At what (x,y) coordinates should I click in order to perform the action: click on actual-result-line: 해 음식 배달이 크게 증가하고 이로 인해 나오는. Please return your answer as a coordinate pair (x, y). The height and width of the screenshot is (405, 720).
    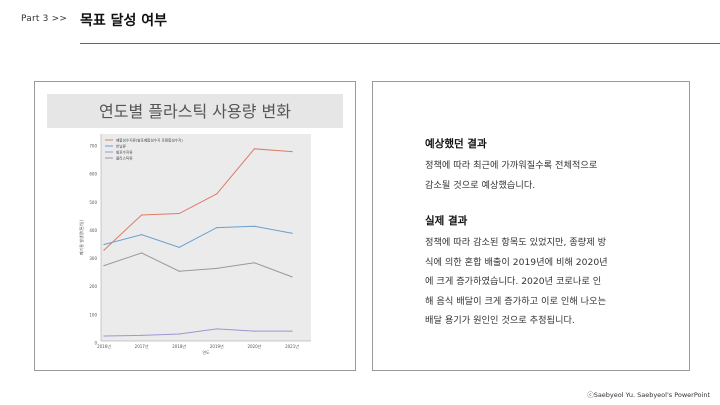
    Looking at the image, I should click on (516, 301).